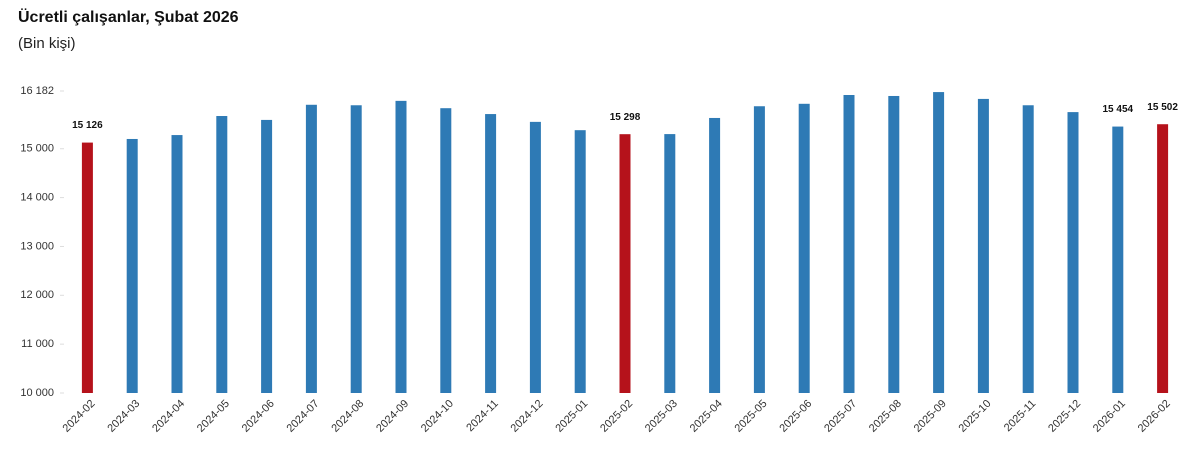  I want to click on x-tick-label: 2024-08, so click(347, 416).